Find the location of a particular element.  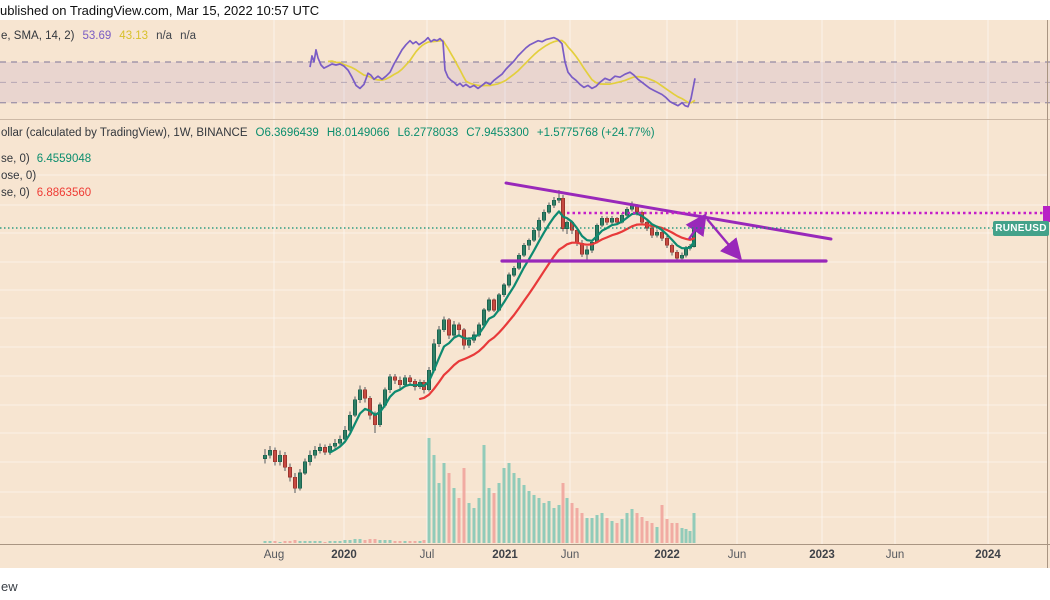

ohlc-low: L6.2778033 is located at coordinates (428, 133).